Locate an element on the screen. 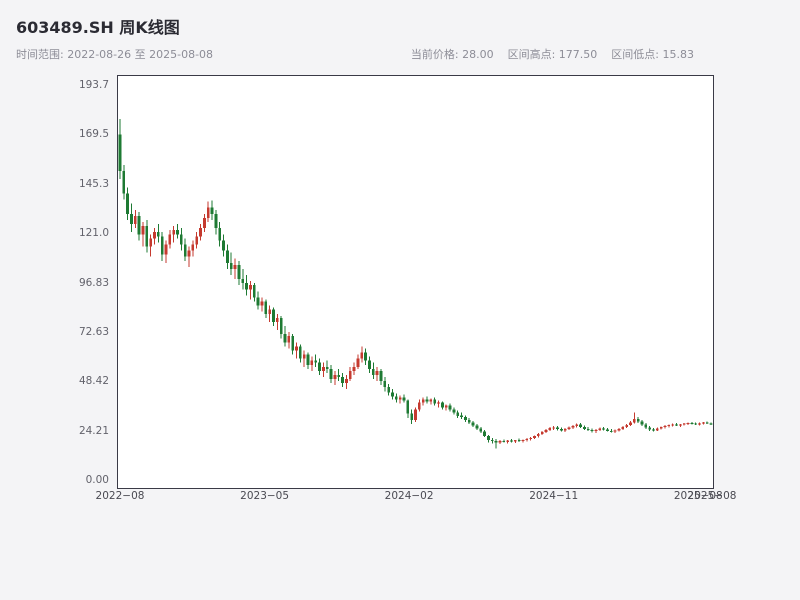 This screenshot has width=800, height=600. range-low-label: 区间低点: 15.83 is located at coordinates (652, 54).